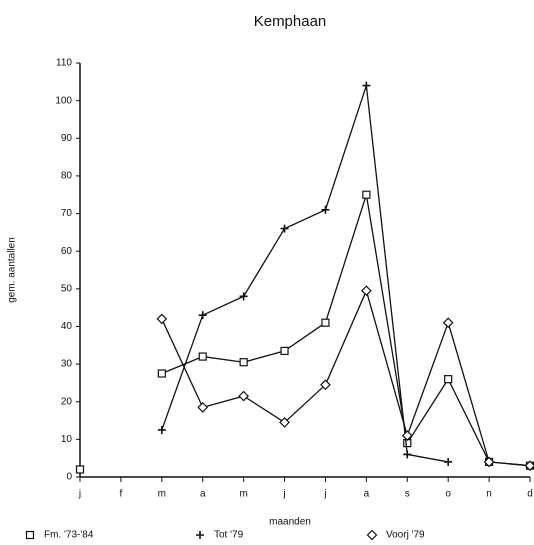 This screenshot has width=534, height=545. Describe the element at coordinates (64, 63) in the screenshot. I see `y-tick-label: 110` at that location.